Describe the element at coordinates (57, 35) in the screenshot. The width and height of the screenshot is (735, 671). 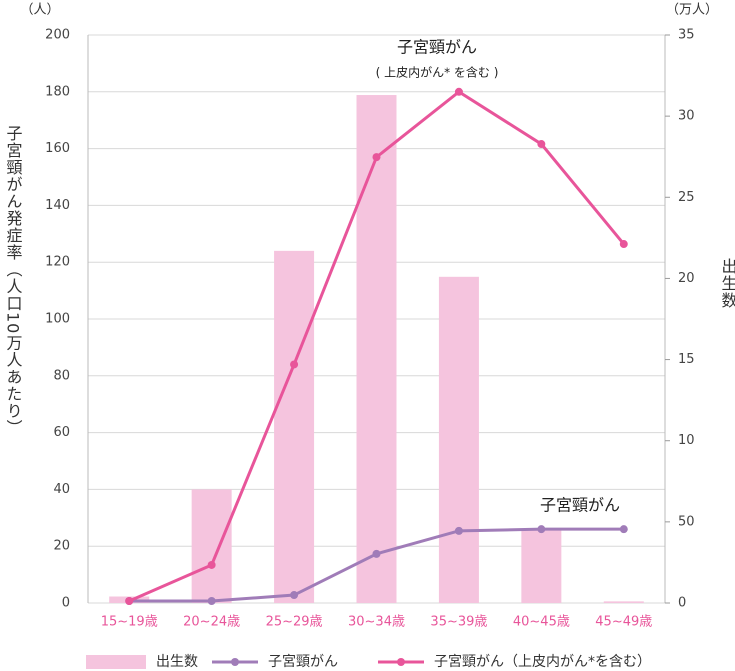
I see `y-tick-label: 200` at that location.